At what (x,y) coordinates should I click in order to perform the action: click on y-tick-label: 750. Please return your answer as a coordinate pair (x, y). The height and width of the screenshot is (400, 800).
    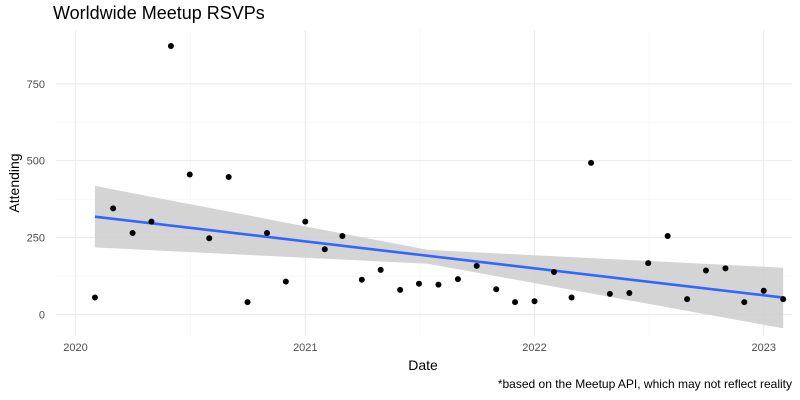
    Looking at the image, I should click on (36, 85).